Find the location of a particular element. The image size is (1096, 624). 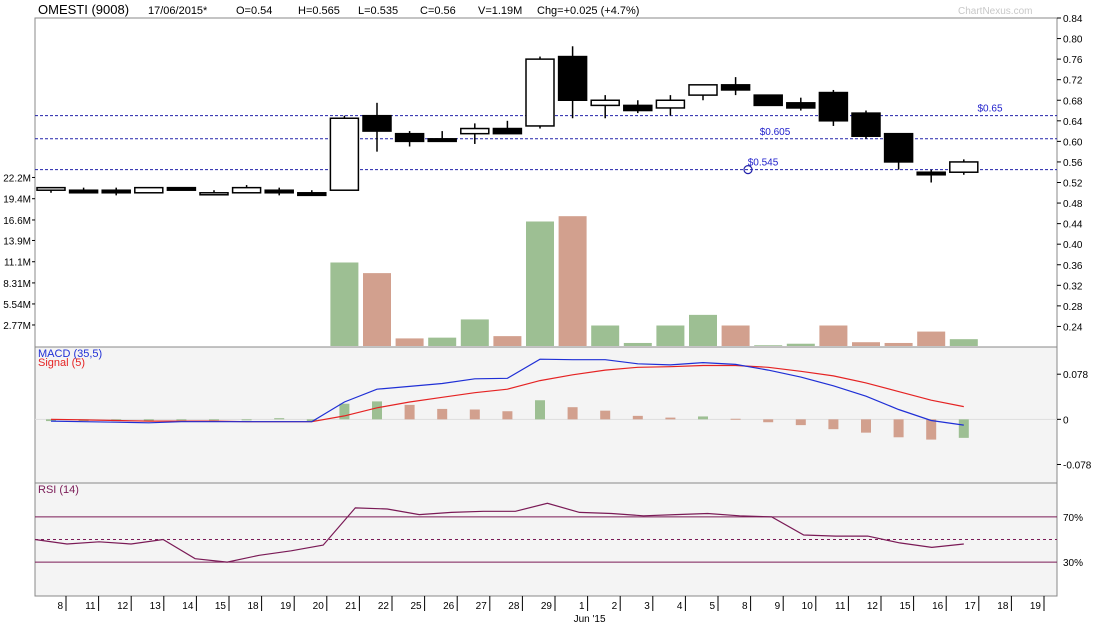

macd-series is located at coordinates (546, 399).